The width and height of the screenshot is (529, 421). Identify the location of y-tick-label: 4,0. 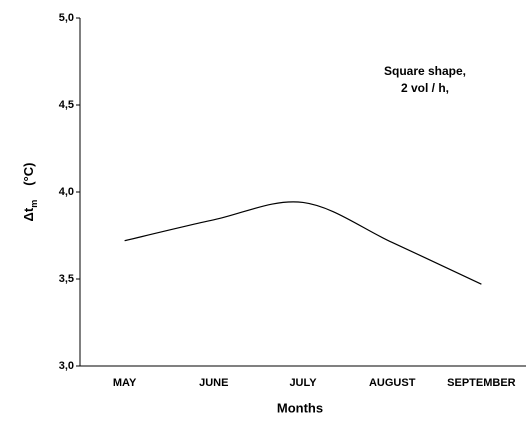
(66, 192).